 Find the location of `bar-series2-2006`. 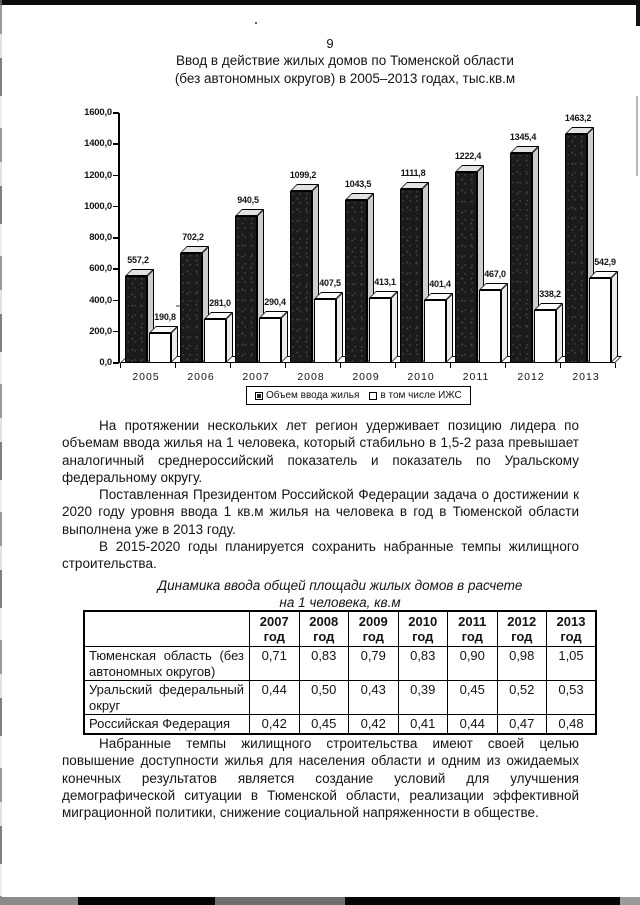

bar-series2-2006 is located at coordinates (218, 337).